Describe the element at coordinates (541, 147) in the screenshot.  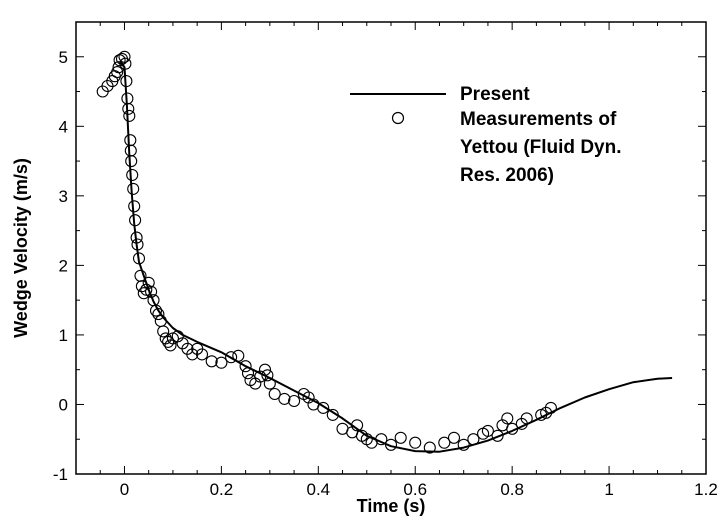
I see `legend-label-measurements-2: Yettou (Fluid Dyn.` at that location.